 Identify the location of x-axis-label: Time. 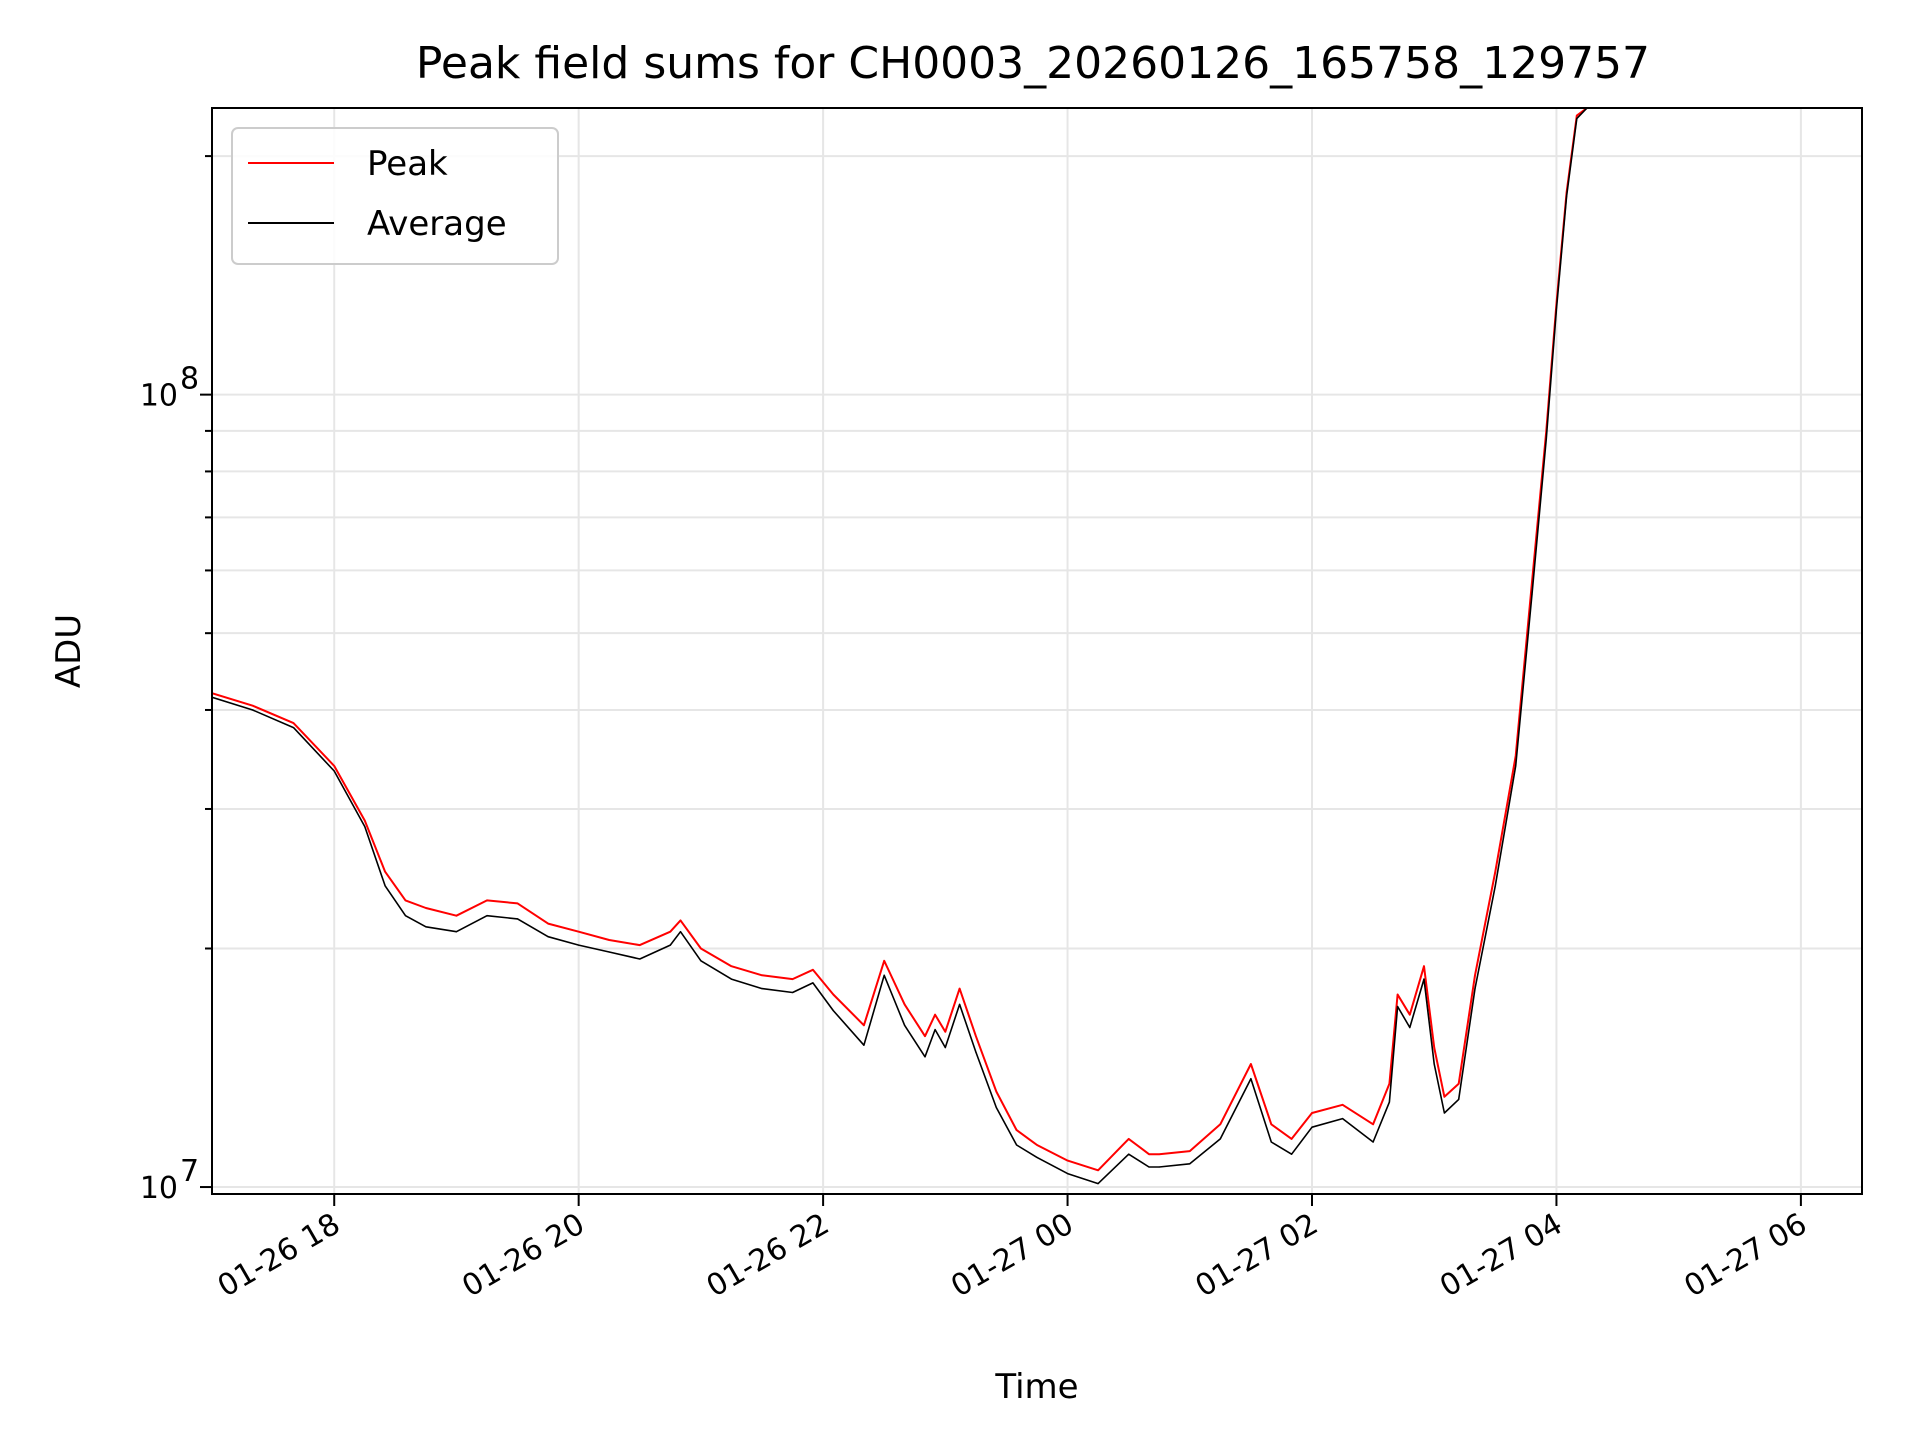
(1036, 1387).